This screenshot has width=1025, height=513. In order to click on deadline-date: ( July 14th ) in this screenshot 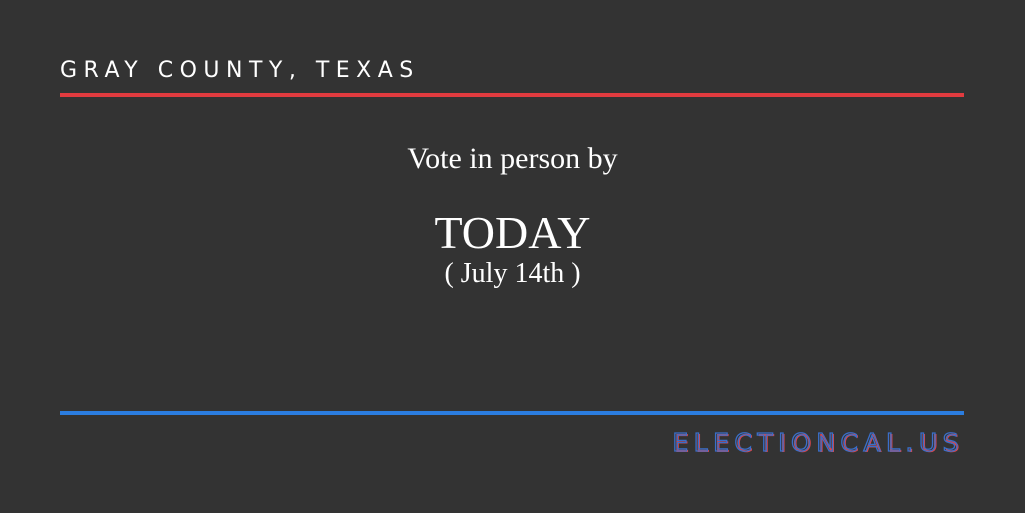, I will do `click(512, 273)`.